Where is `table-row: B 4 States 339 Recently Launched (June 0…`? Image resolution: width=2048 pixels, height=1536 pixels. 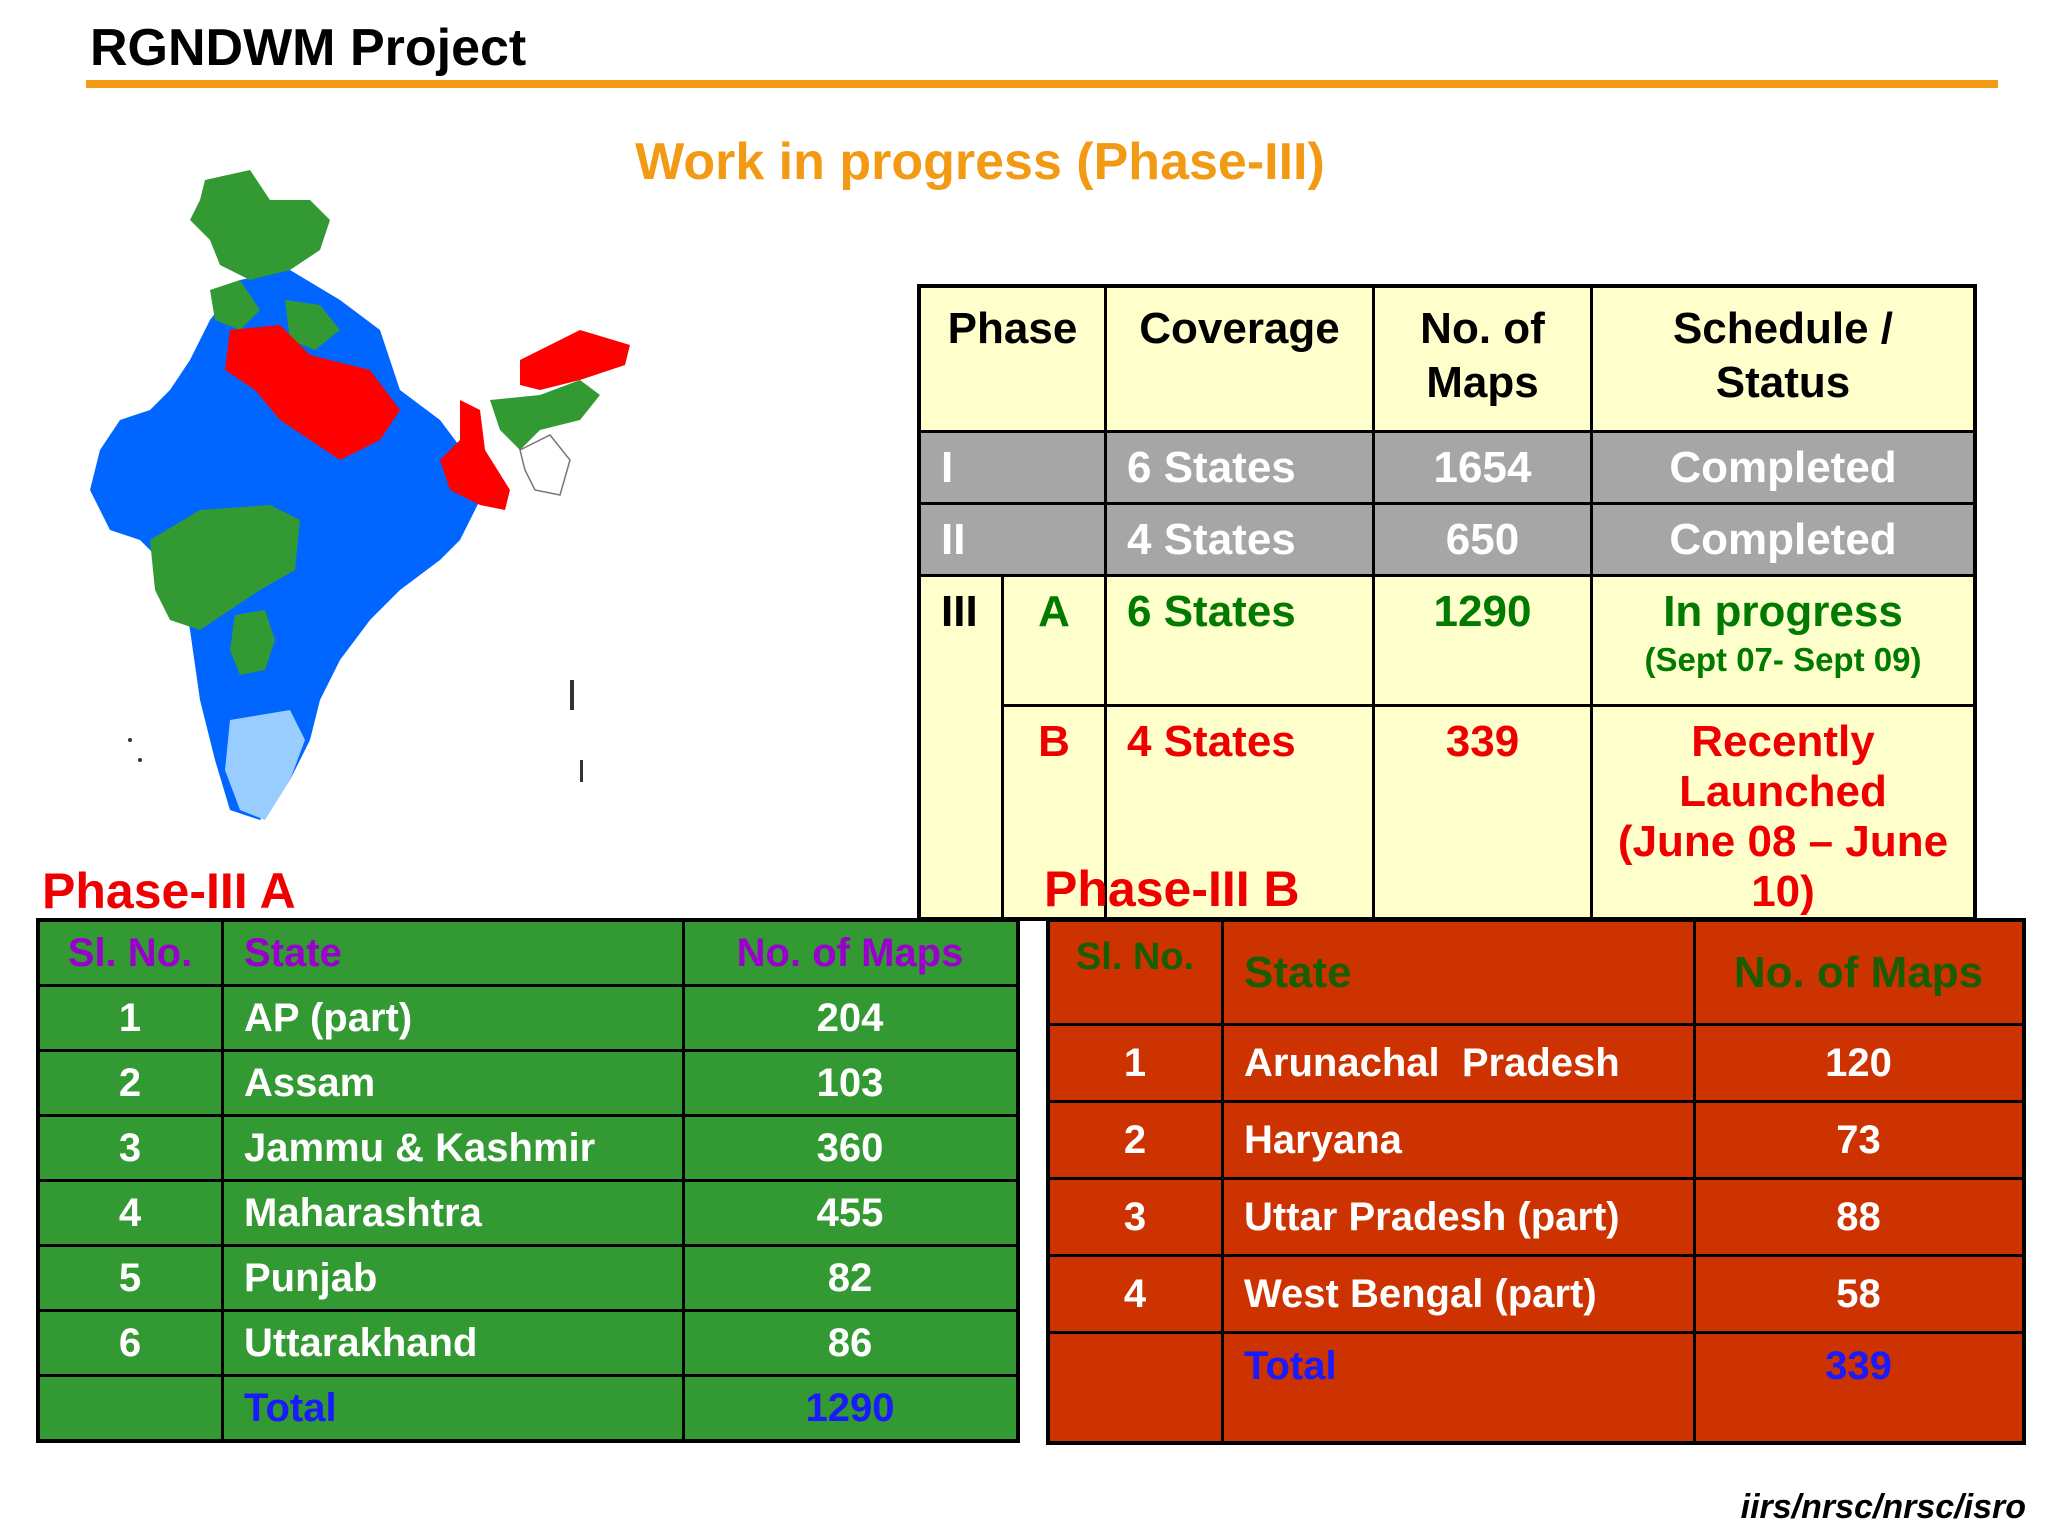 table-row: B 4 States 339 Recently Launched (June 0… is located at coordinates (1448, 812).